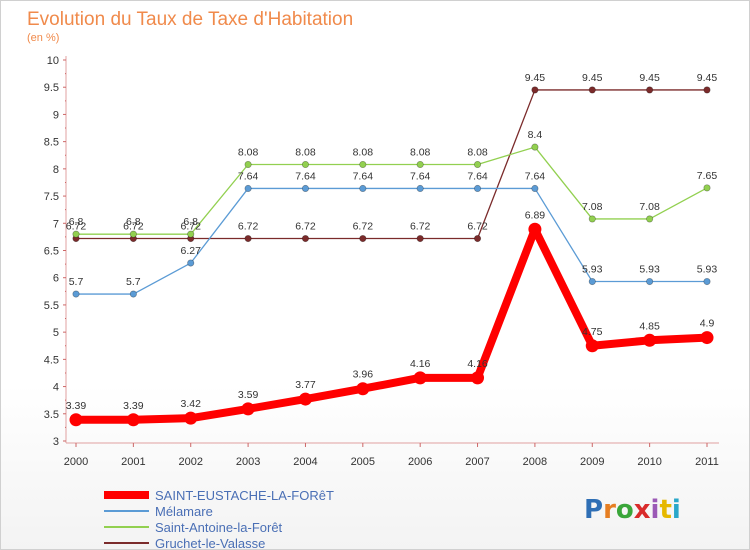  I want to click on x-tick-label: 2008, so click(535, 462).